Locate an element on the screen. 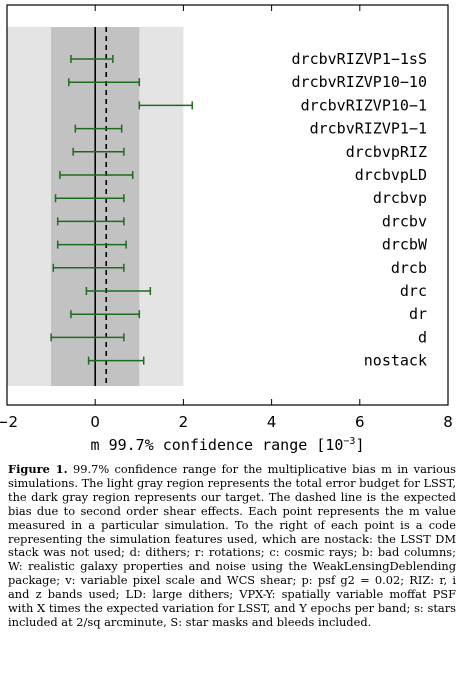 This screenshot has width=468, height=687. row-label: drcb is located at coordinates (409, 268).